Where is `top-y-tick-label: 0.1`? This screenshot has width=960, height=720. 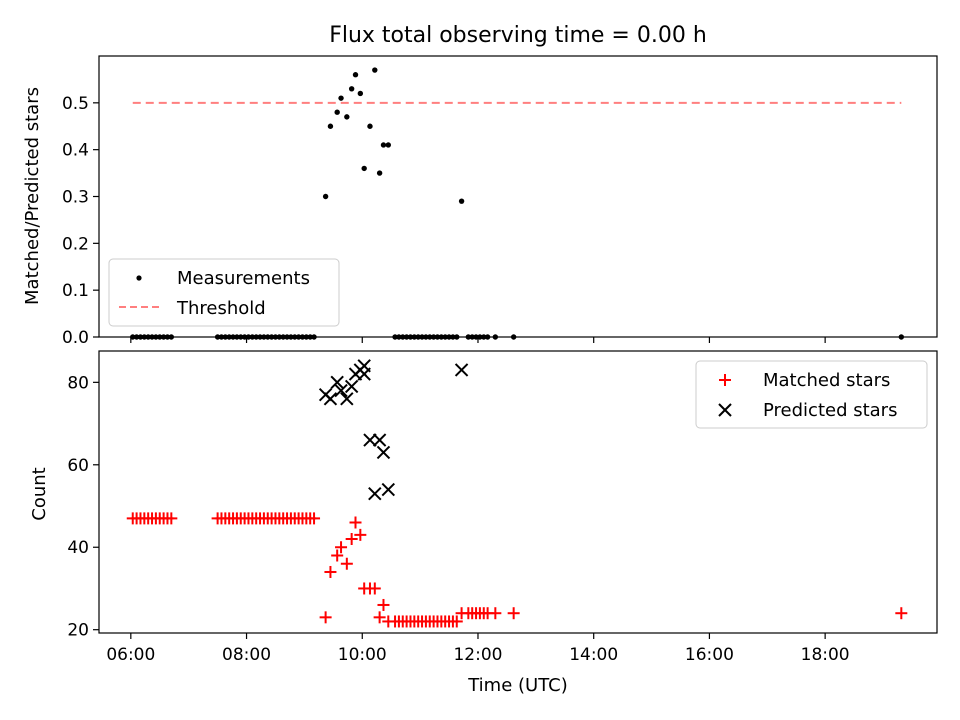 top-y-tick-label: 0.1 is located at coordinates (75, 291).